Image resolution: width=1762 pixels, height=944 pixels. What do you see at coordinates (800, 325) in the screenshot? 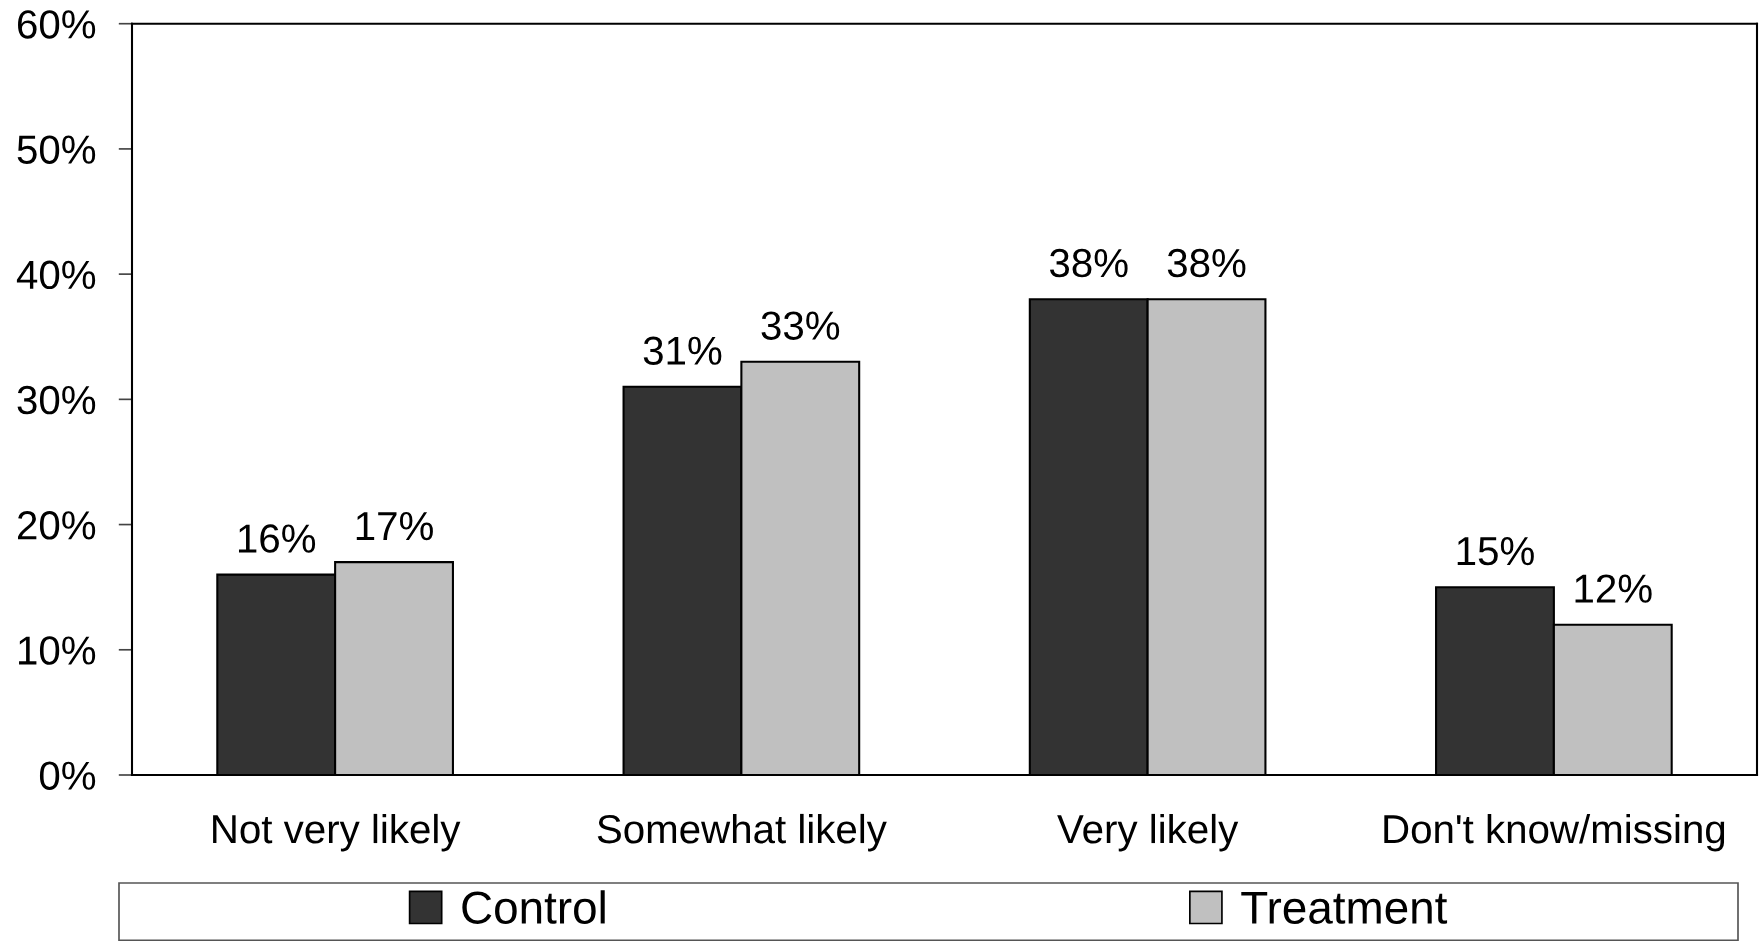
I see `data-label: 33%` at bounding box center [800, 325].